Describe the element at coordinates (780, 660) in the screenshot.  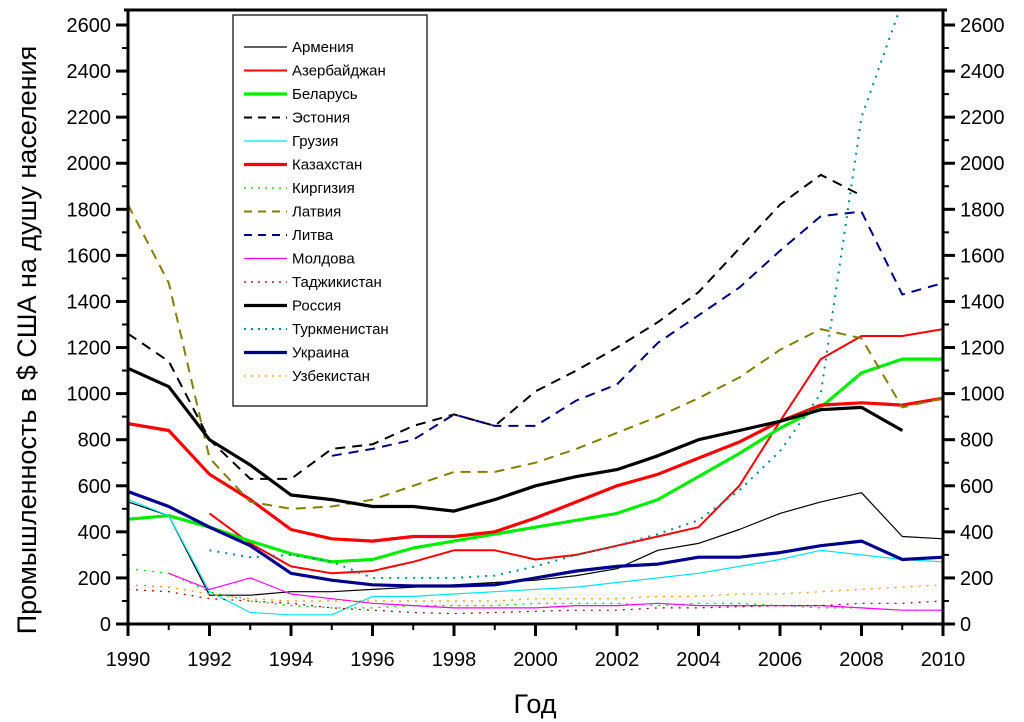
I see `x-tick-label: 2006` at that location.